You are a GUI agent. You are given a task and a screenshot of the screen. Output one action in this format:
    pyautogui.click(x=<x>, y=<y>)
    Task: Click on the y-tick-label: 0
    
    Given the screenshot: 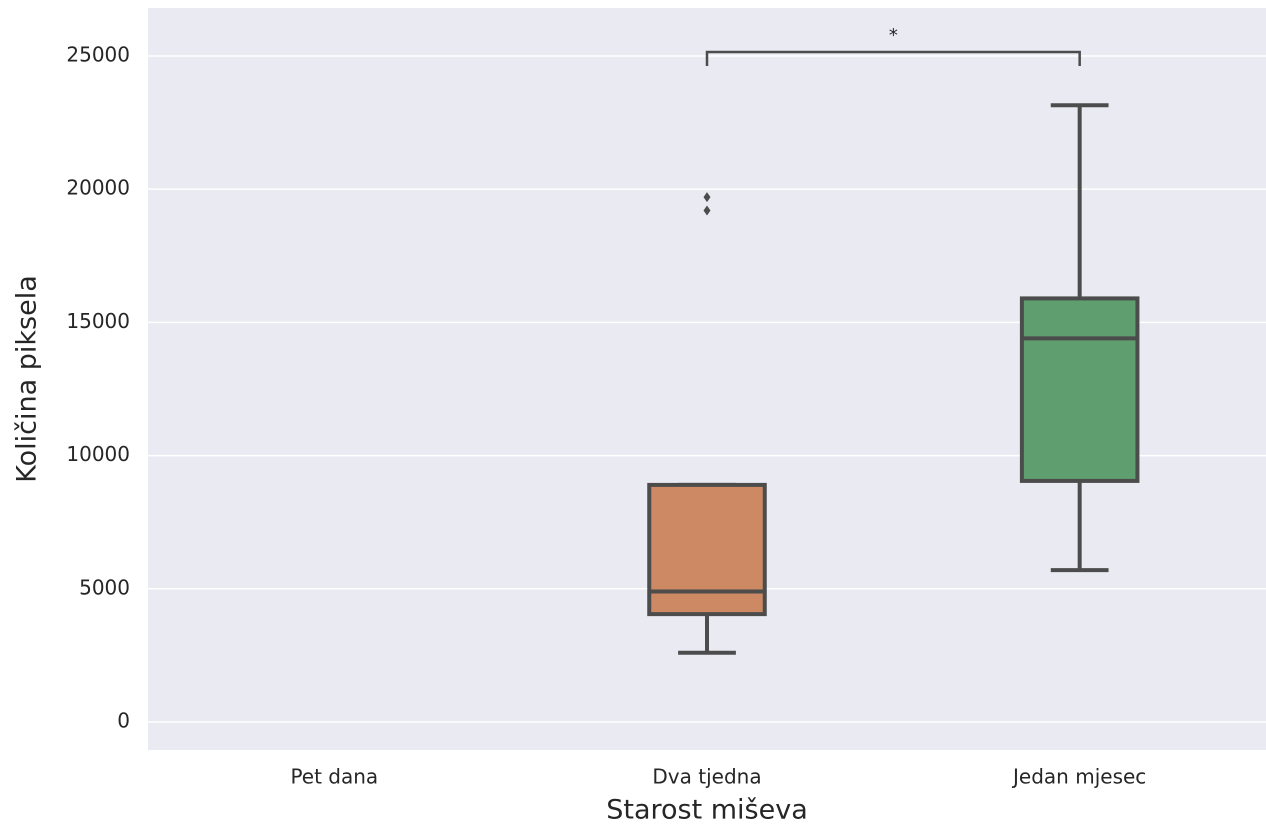 What is the action you would take?
    pyautogui.click(x=123, y=721)
    